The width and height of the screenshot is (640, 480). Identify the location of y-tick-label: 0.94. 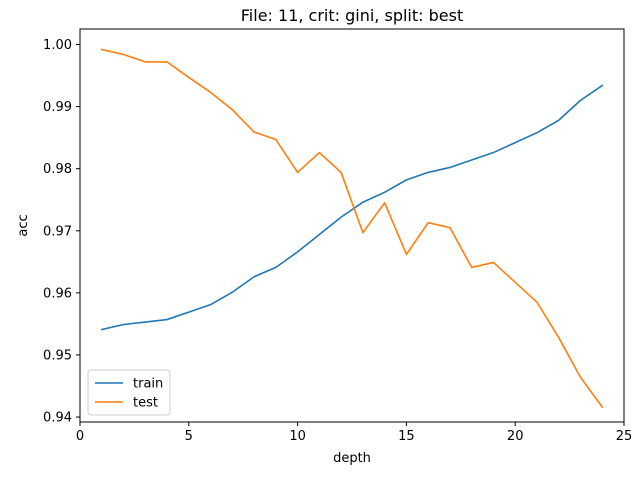
(57, 418).